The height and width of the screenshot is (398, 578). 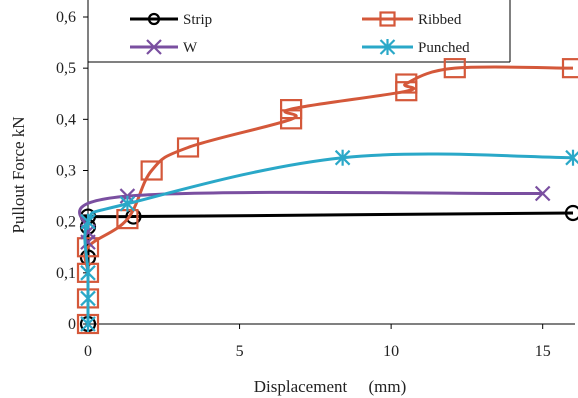 What do you see at coordinates (412, 19) in the screenshot?
I see `legend-item-ribbed: Ribbed` at bounding box center [412, 19].